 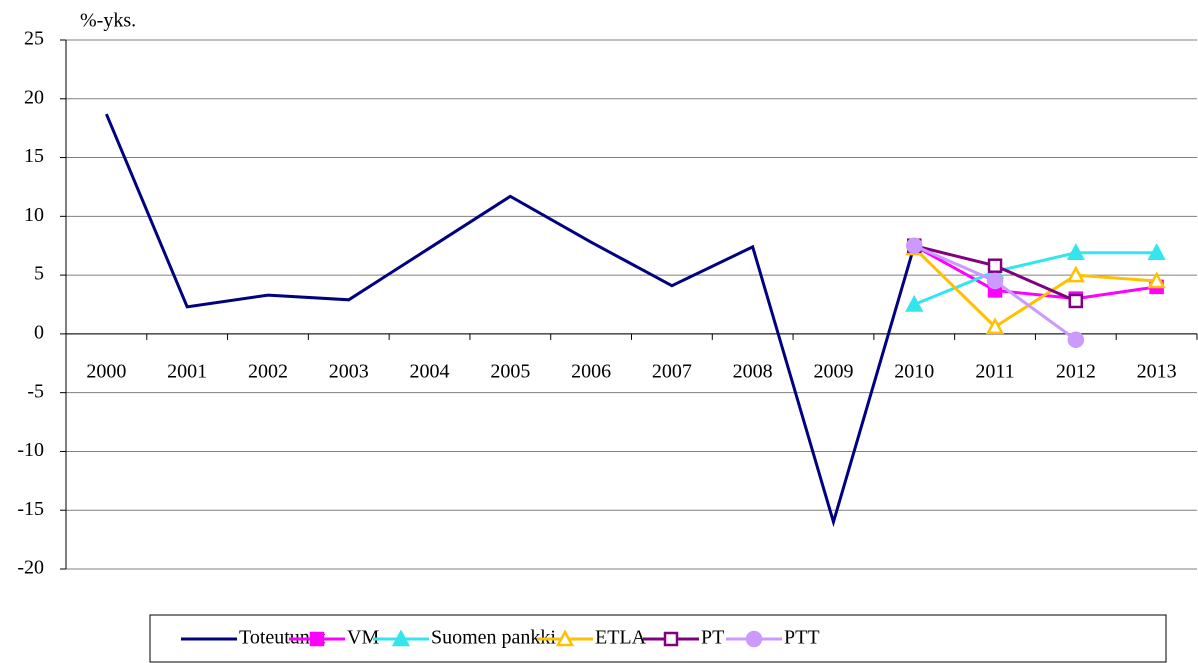 I want to click on x-tick-label: 2004, so click(x=430, y=371).